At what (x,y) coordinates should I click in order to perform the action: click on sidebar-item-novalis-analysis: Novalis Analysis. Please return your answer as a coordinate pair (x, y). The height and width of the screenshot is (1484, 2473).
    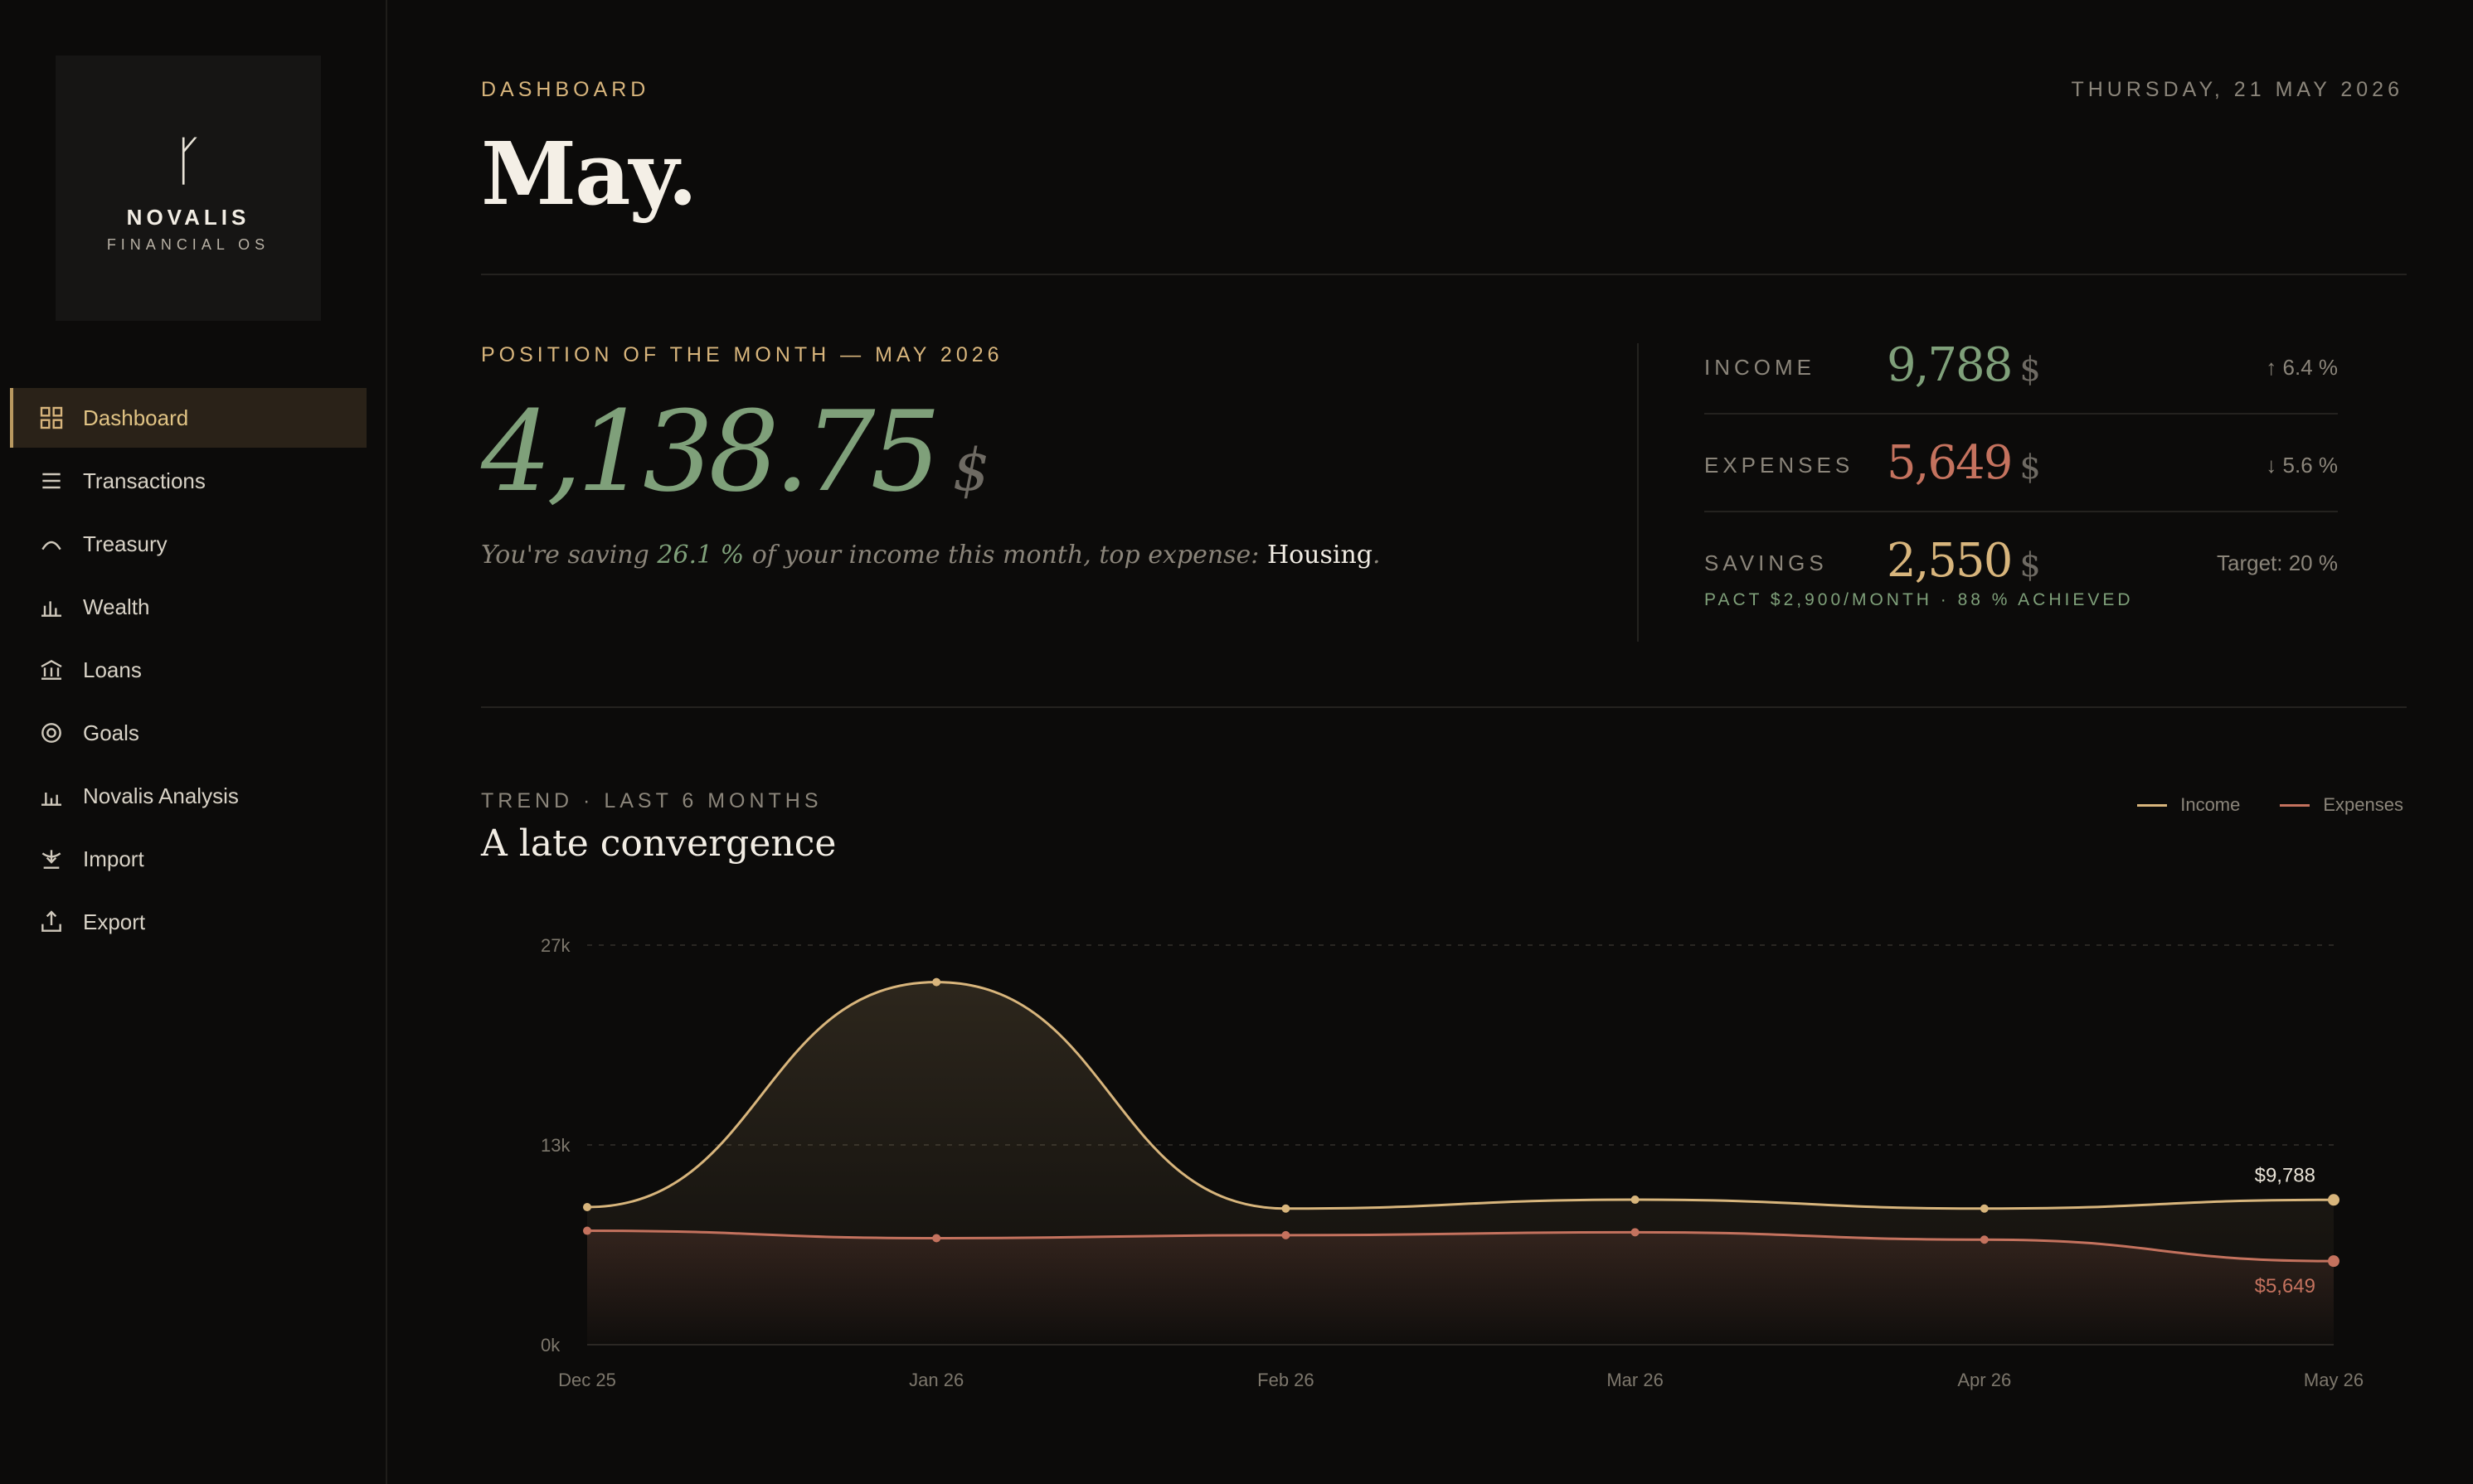
    Looking at the image, I should click on (188, 796).